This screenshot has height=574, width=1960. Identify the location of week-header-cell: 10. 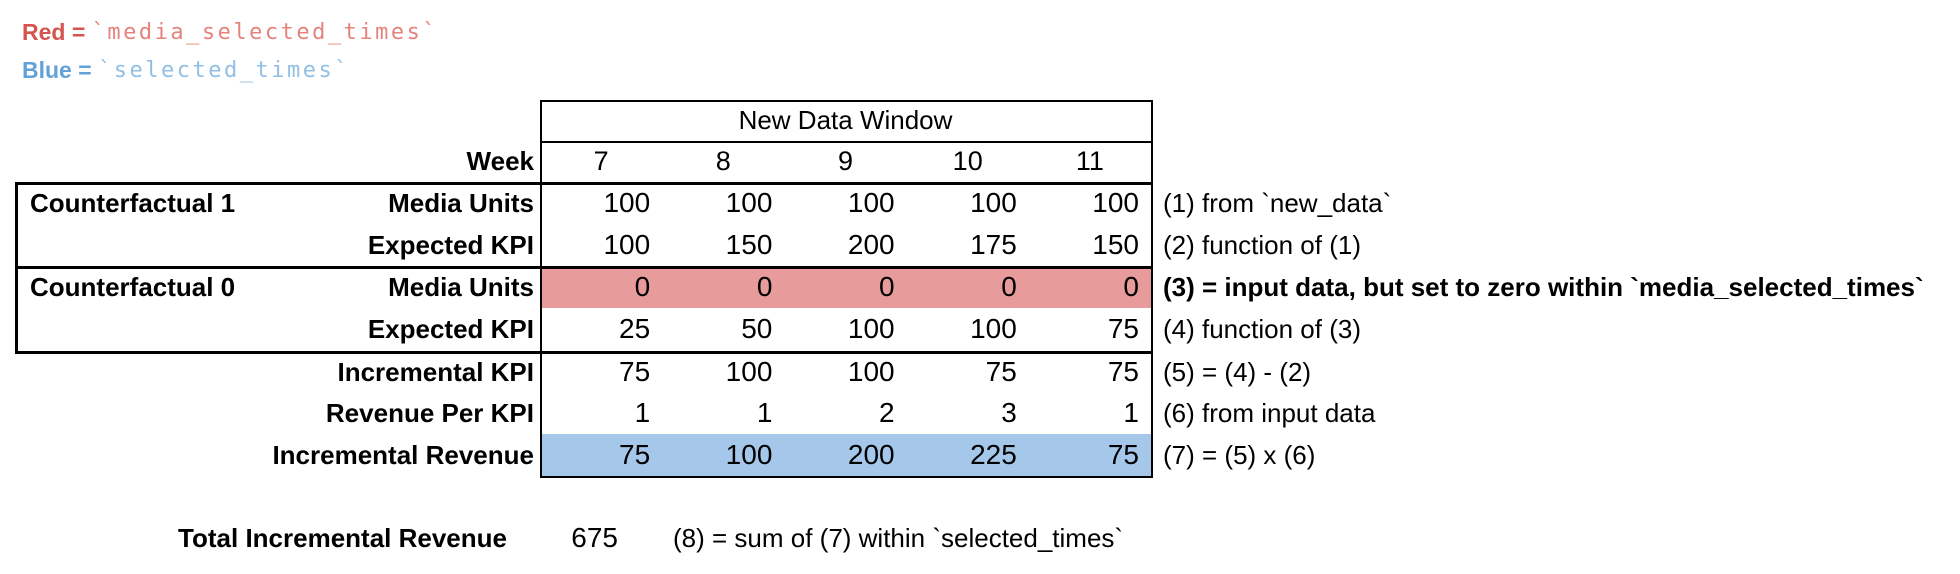
(967, 161).